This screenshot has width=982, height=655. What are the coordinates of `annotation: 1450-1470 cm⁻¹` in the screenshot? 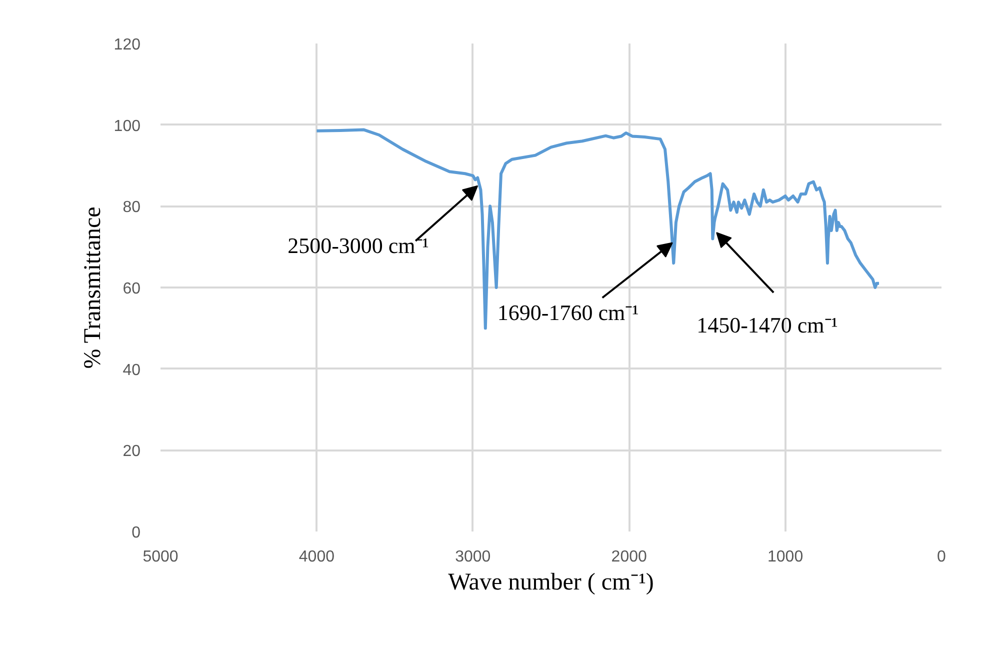 It's located at (767, 325).